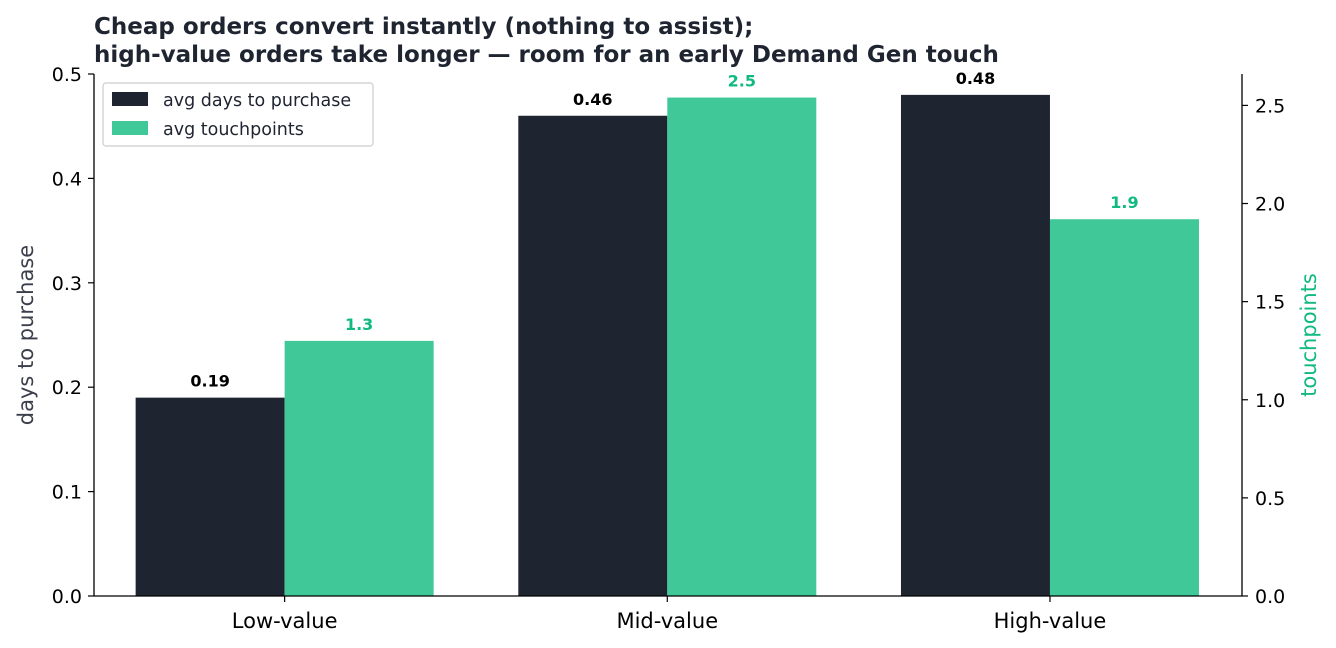 Image resolution: width=1336 pixels, height=648 pixels. Describe the element at coordinates (67, 284) in the screenshot. I see `y-tick-label: 0.3` at that location.